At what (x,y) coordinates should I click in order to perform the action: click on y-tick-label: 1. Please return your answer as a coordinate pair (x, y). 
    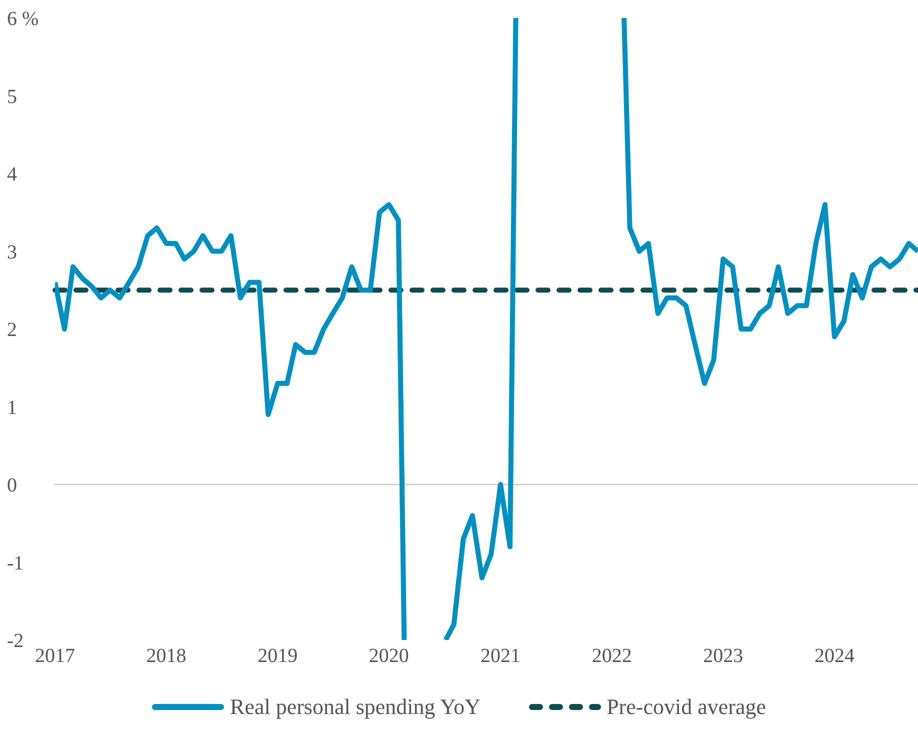
    Looking at the image, I should click on (12, 407).